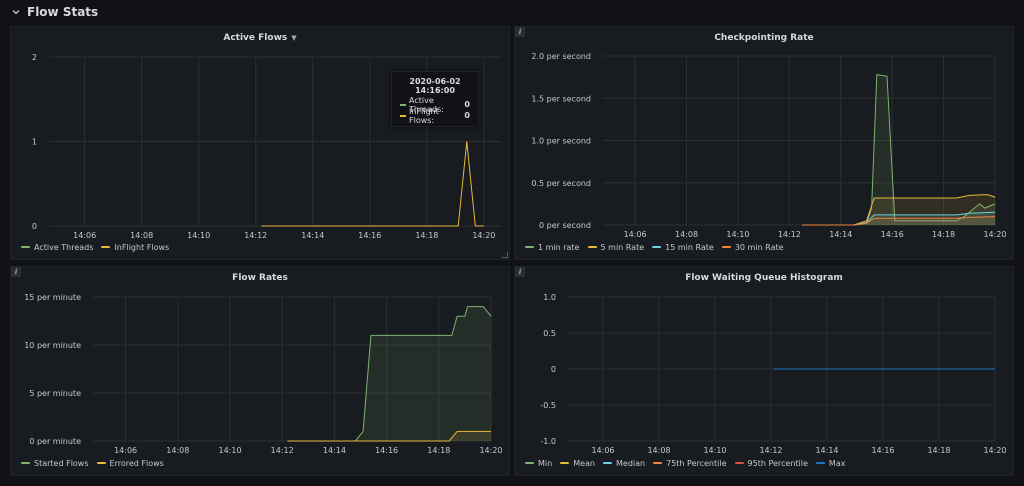 The width and height of the screenshot is (1024, 486). Describe the element at coordinates (777, 463) in the screenshot. I see `legend-label: 95th Percentile` at that location.